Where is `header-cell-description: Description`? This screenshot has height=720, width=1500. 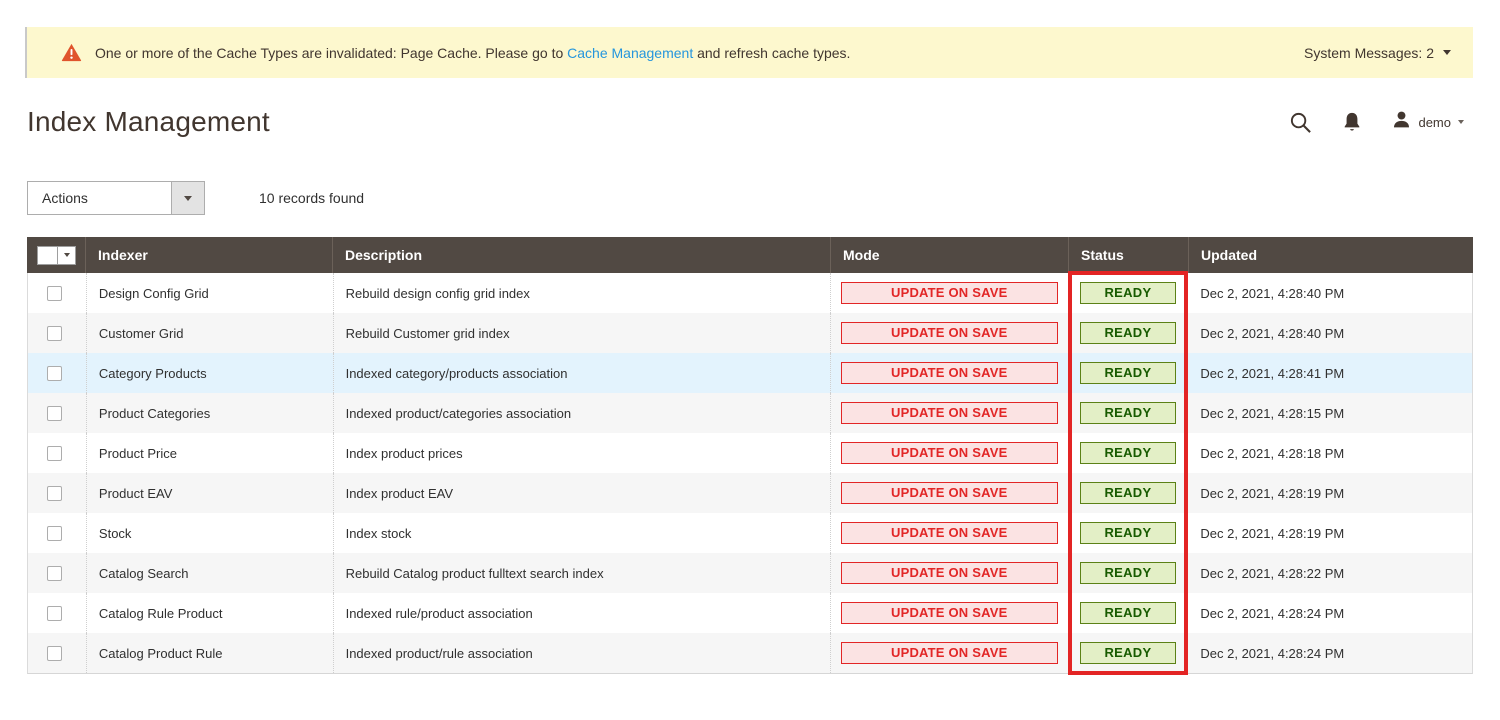
header-cell-description: Description is located at coordinates (581, 255).